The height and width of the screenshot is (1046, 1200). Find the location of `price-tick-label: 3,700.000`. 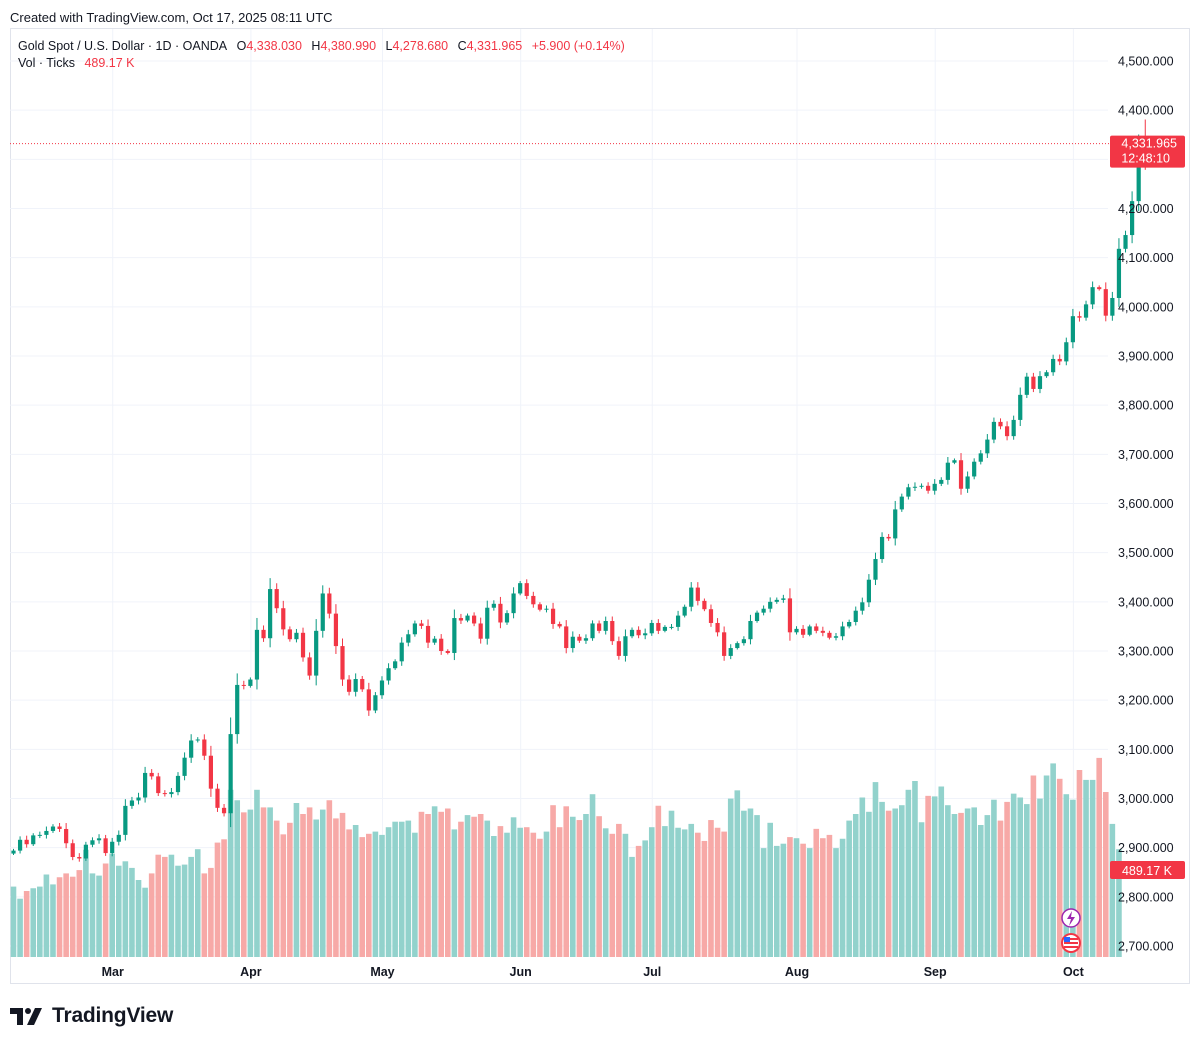

price-tick-label: 3,700.000 is located at coordinates (1146, 455).